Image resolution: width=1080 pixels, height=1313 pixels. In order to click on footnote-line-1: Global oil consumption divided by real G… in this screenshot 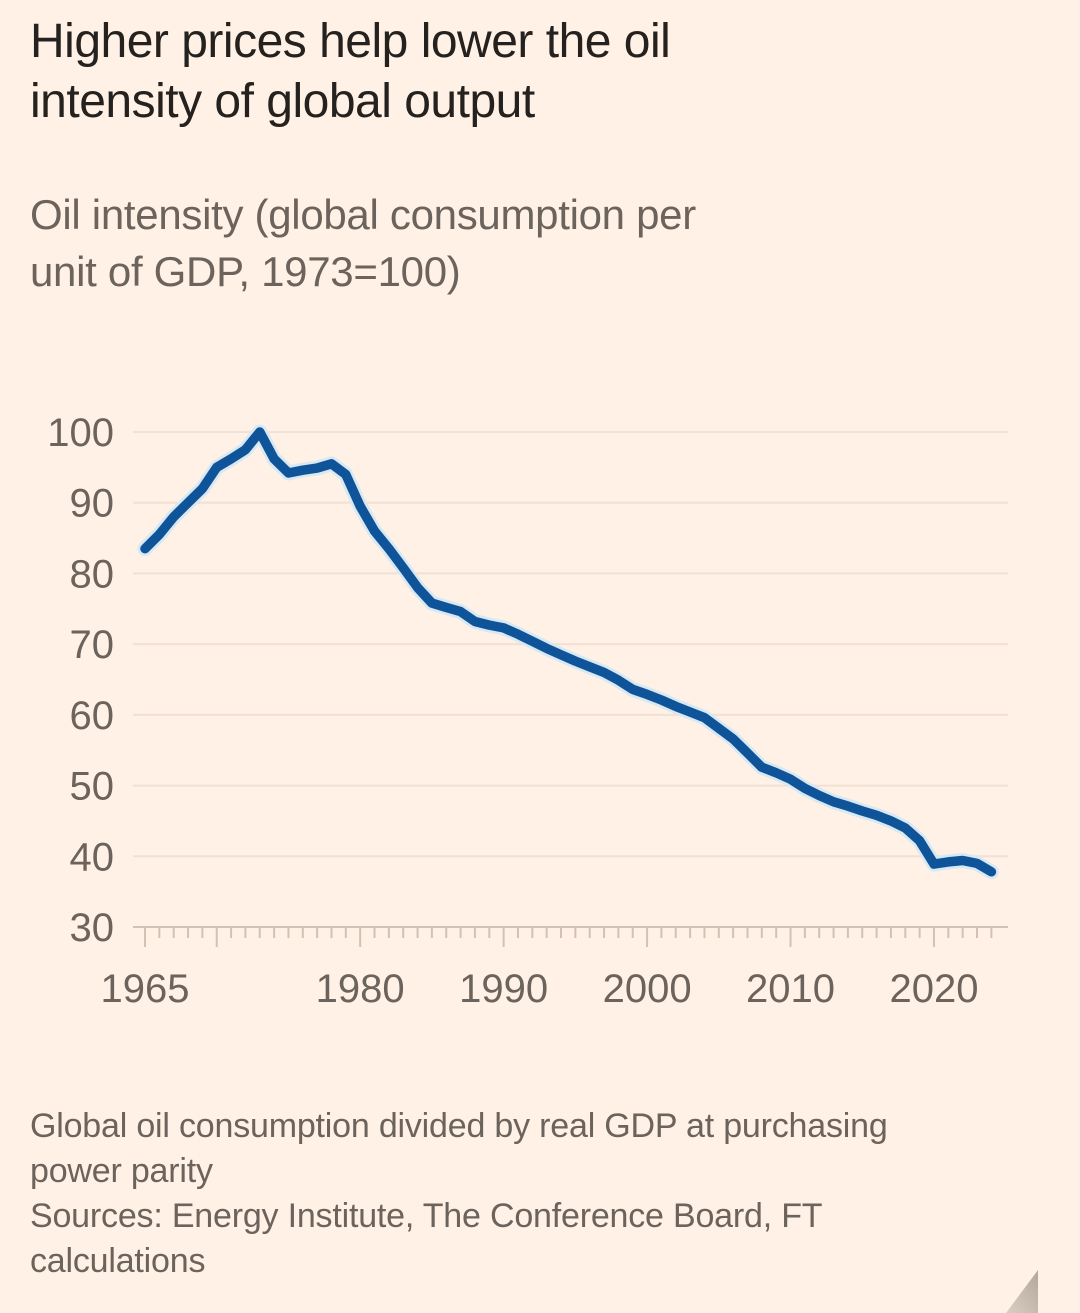, I will do `click(459, 1126)`.